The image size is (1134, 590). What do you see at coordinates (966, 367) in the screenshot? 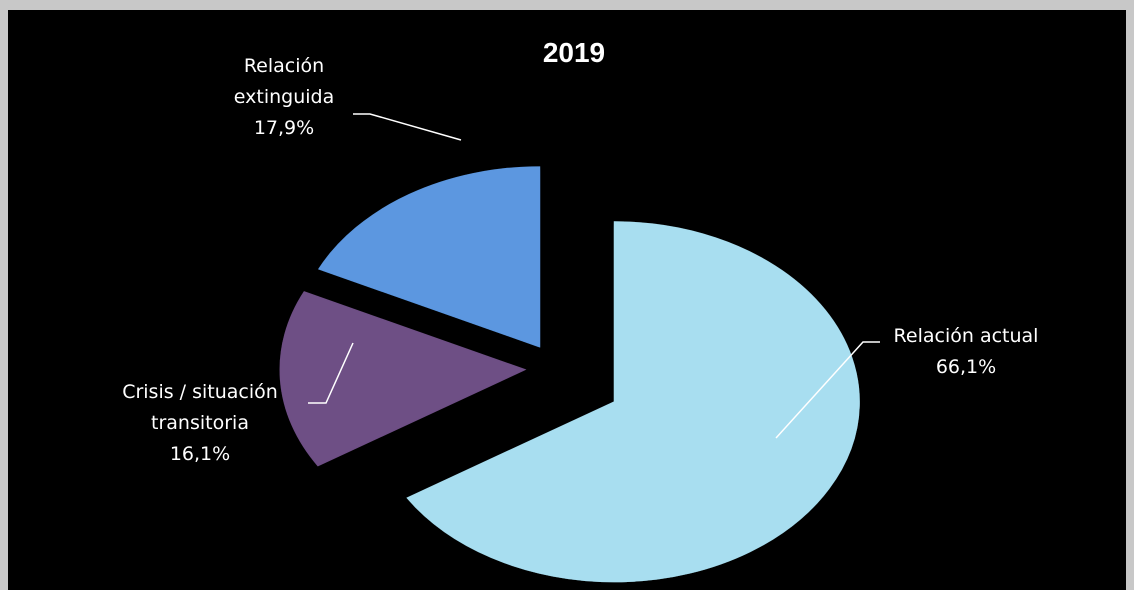
I see `slice-value-label: 66,1%` at bounding box center [966, 367].